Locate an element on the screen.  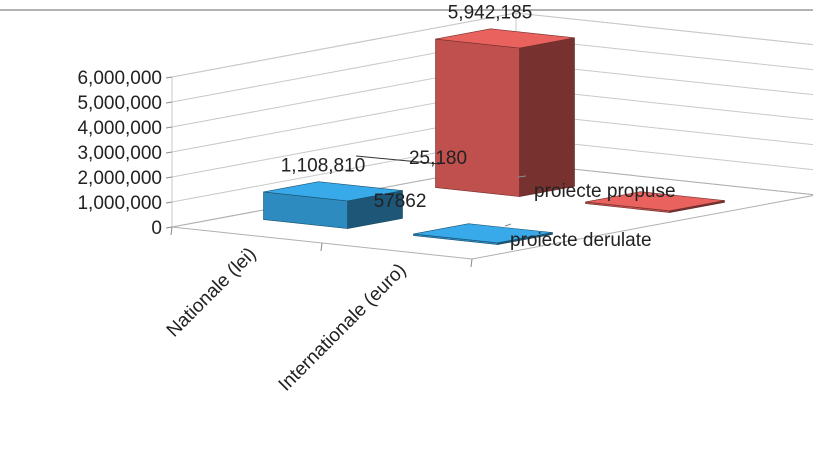
series-axis: proiecte propuse proiecte derulate is located at coordinates (590, 213).